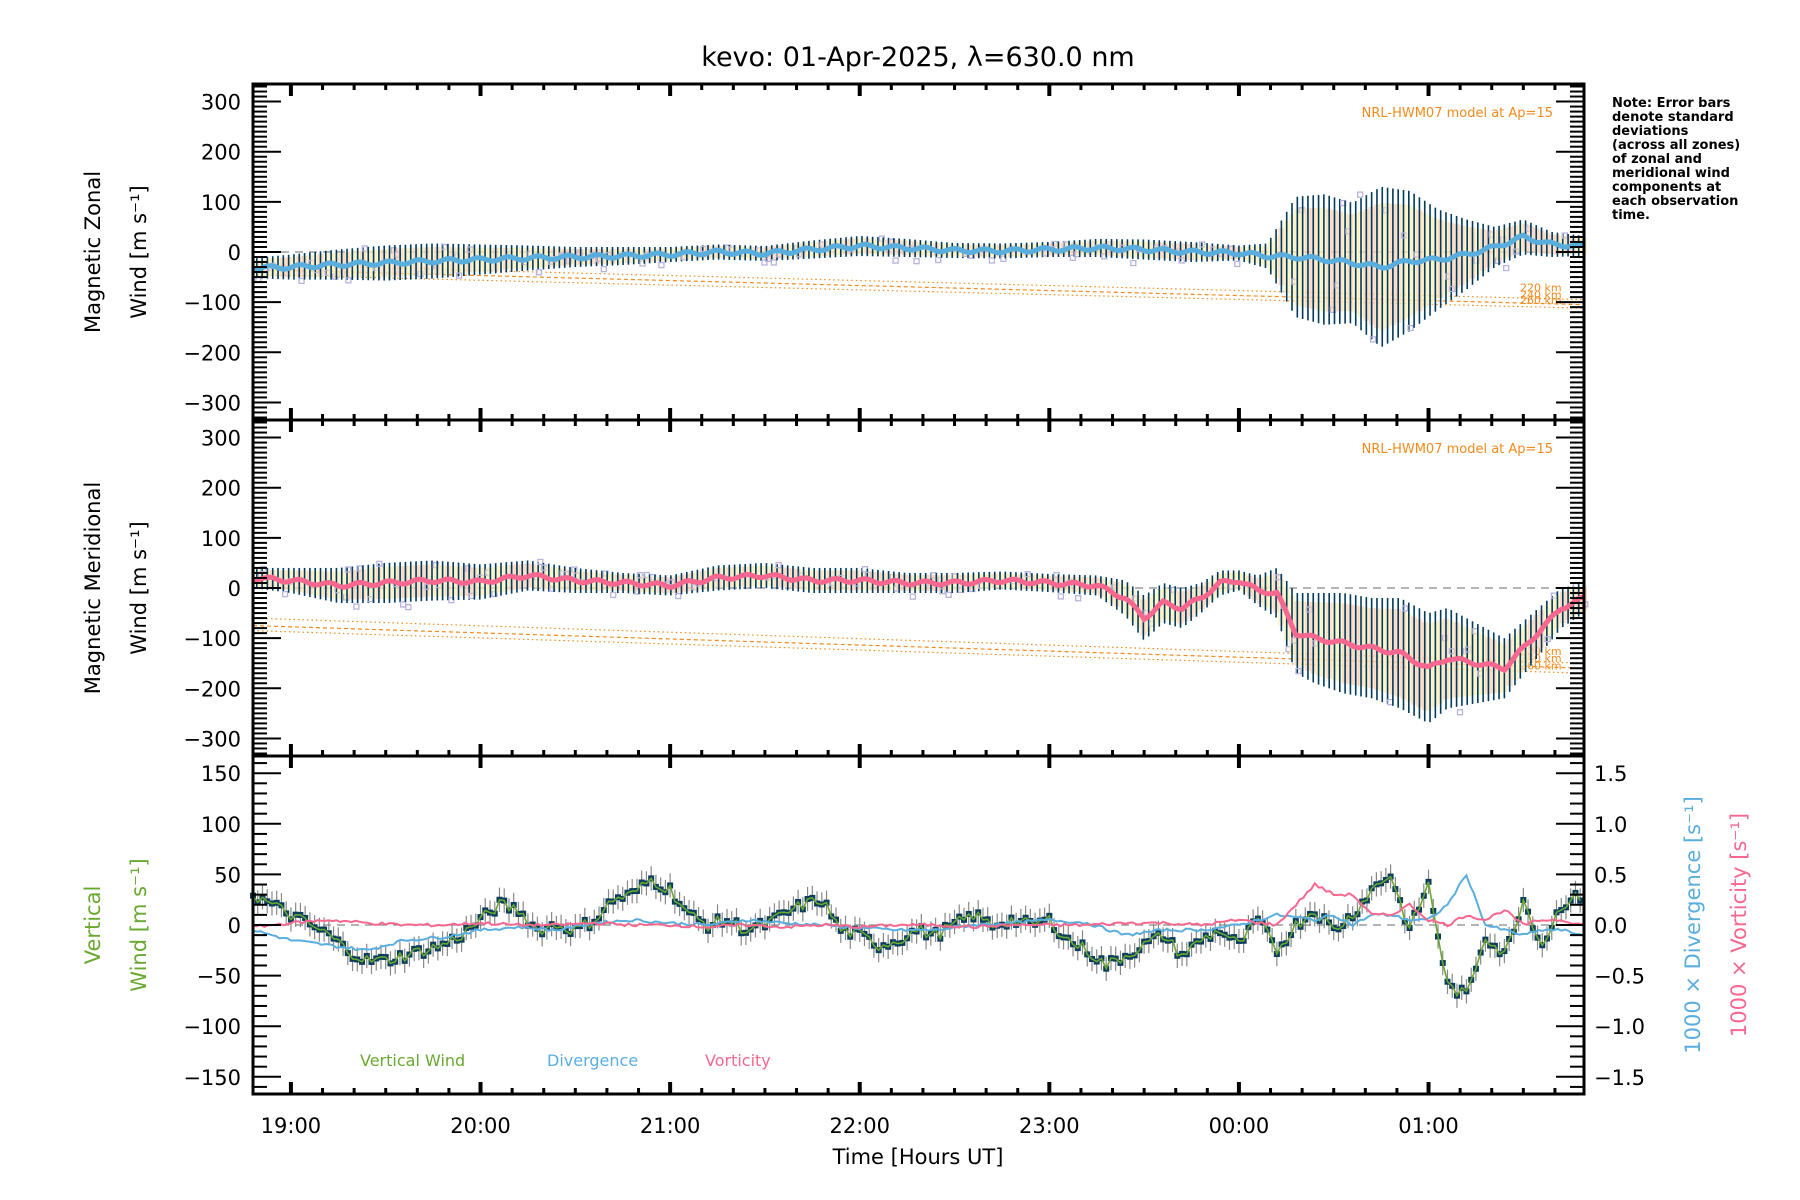 Image resolution: width=1800 pixels, height=1200 pixels. I want to click on y2-tick-label: −0.5, so click(1619, 977).